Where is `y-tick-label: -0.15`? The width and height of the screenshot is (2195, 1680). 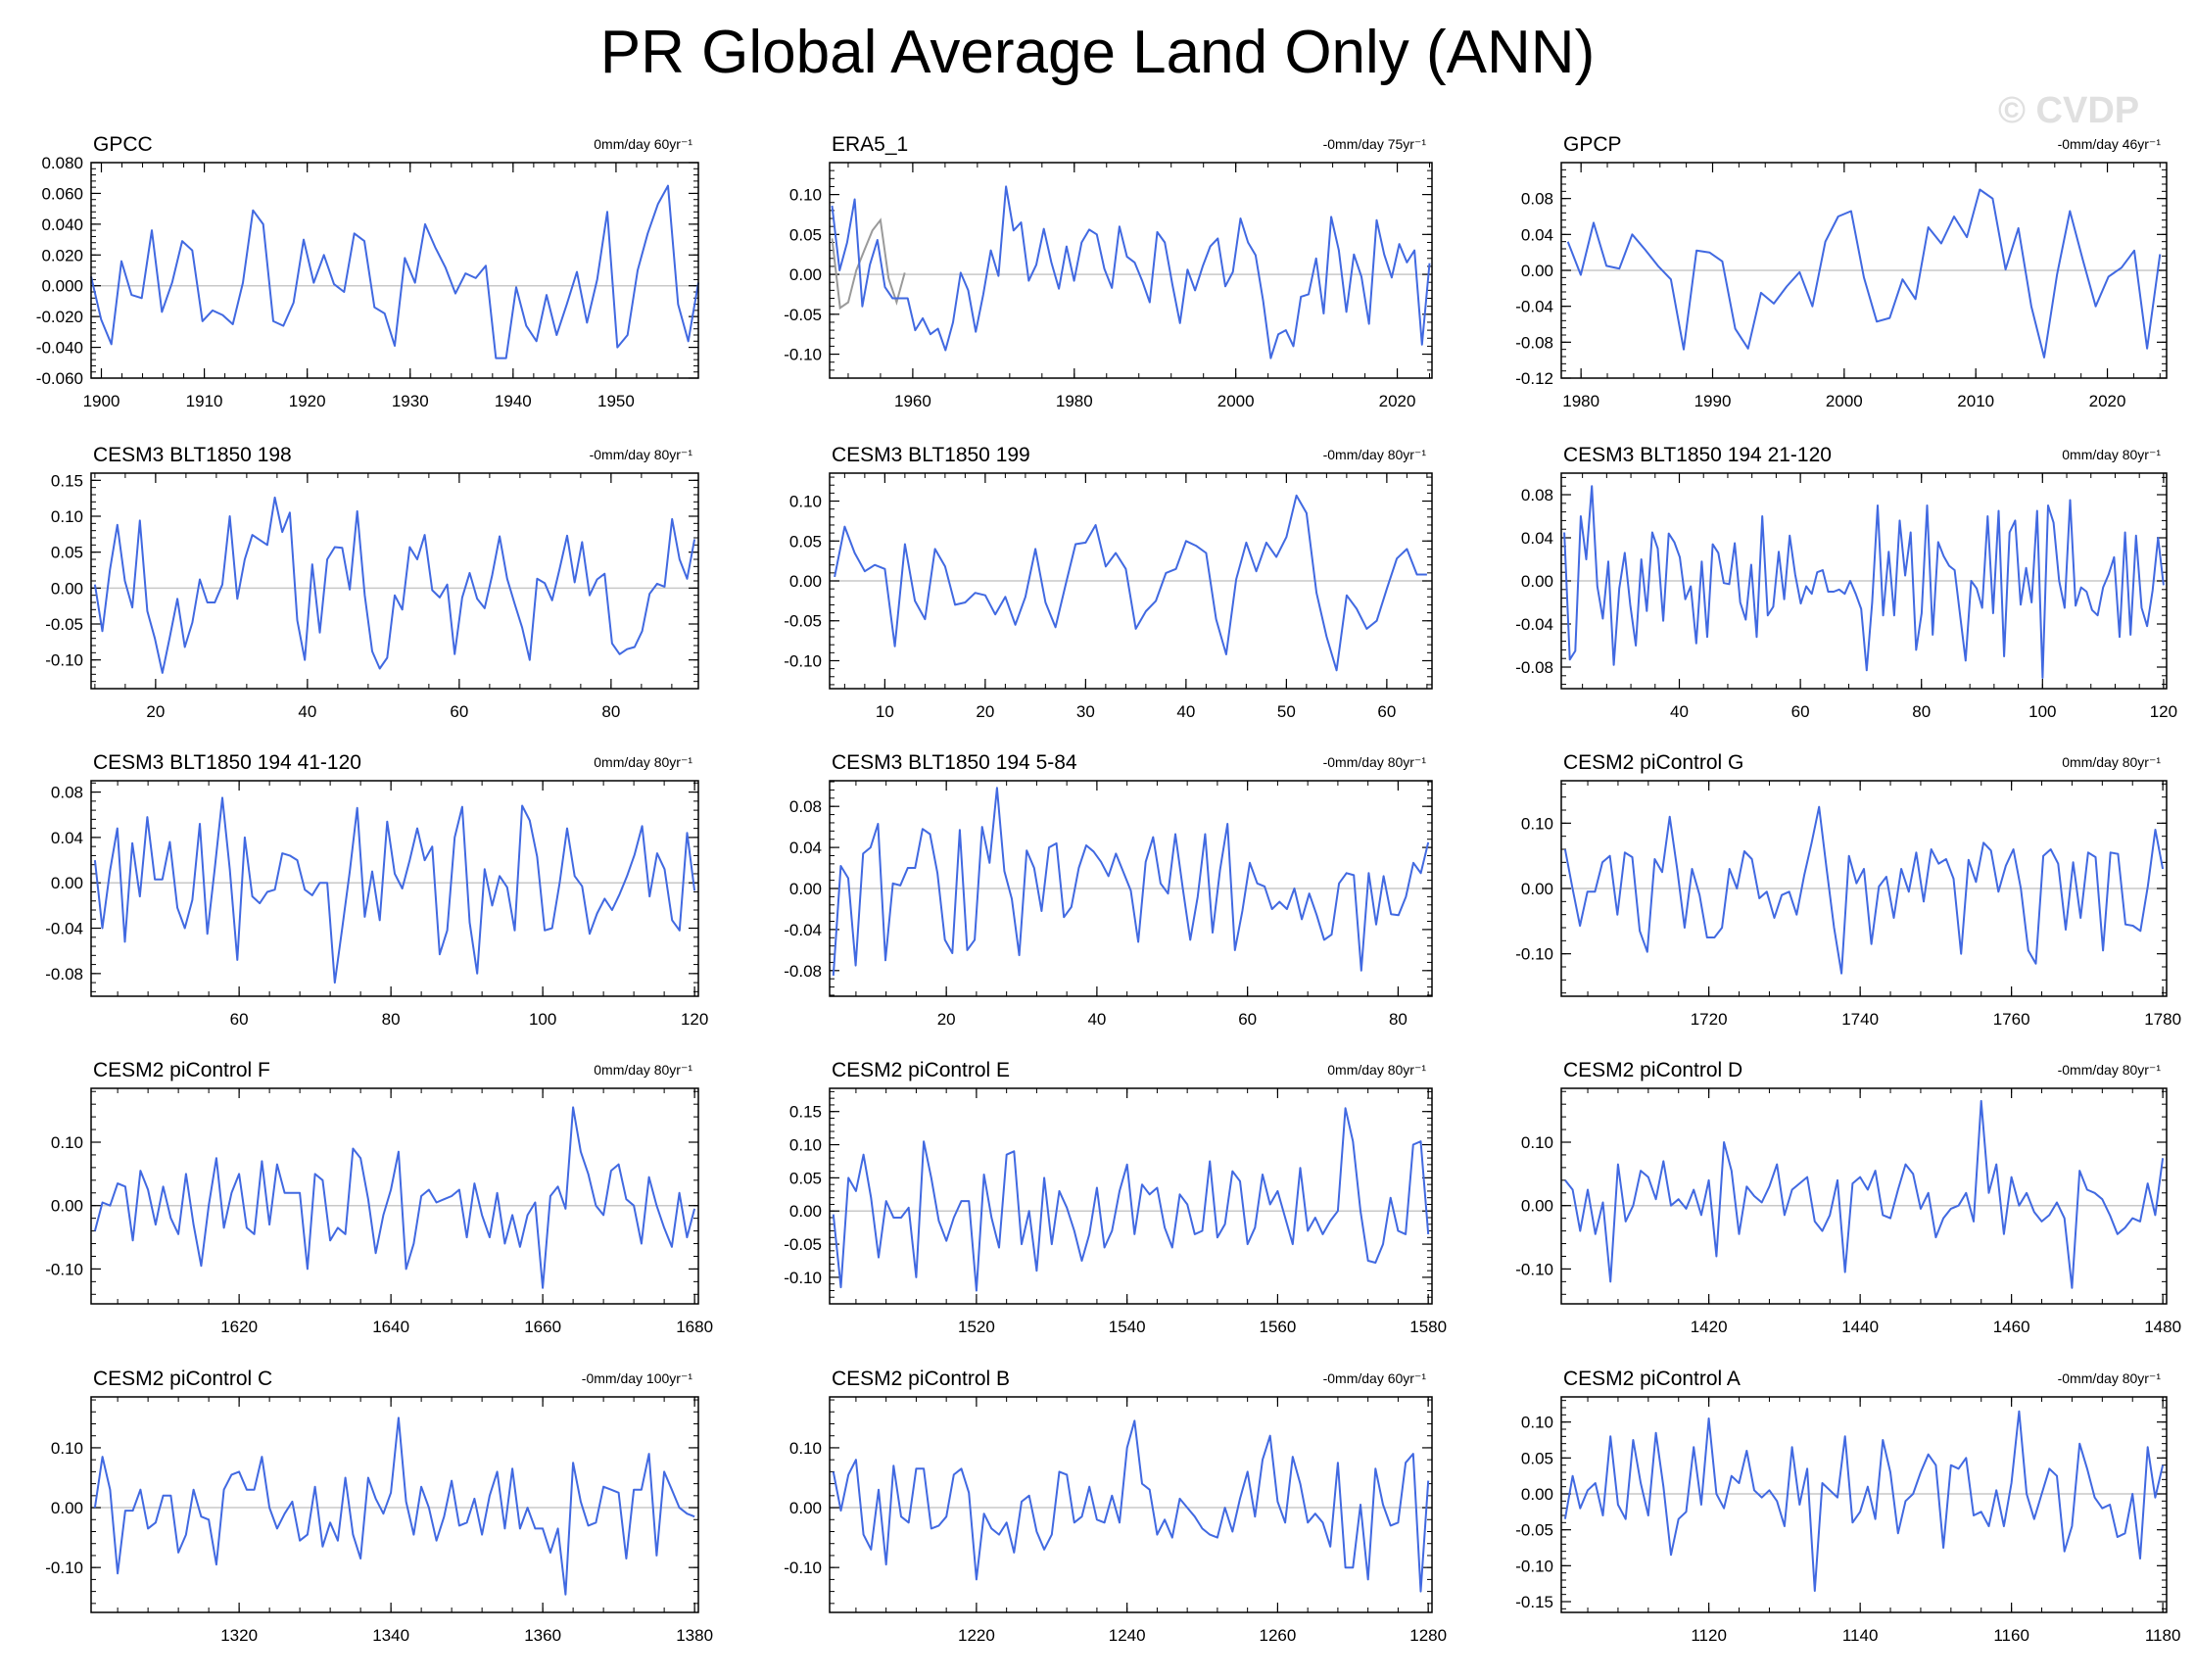 y-tick-label: -0.15 is located at coordinates (1534, 1602).